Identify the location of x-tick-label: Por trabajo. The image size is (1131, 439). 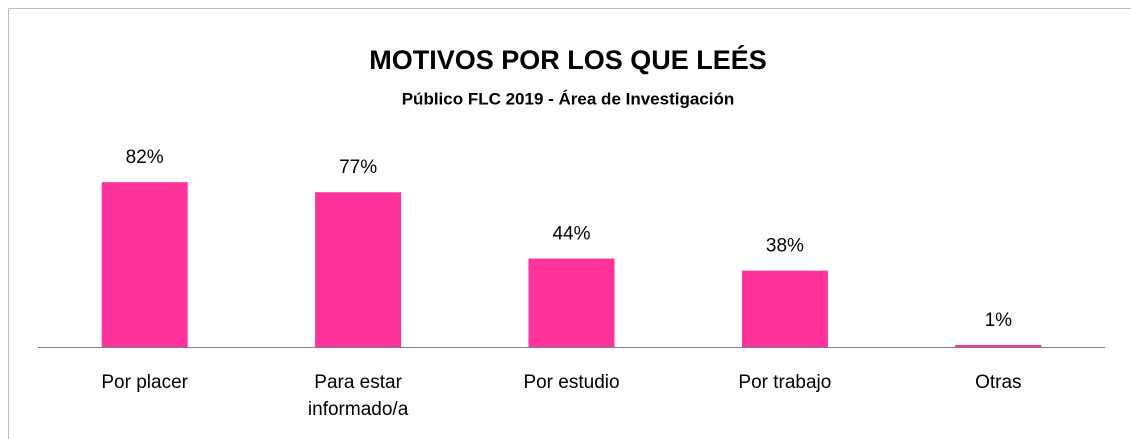
(785, 382).